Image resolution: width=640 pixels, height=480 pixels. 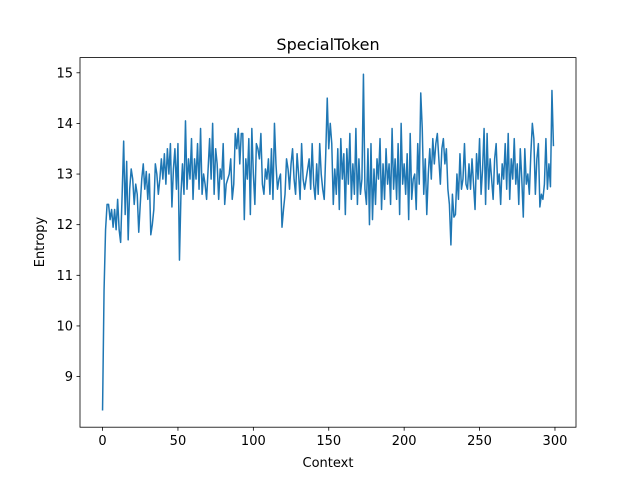 I want to click on y-axis-label: Entropy, so click(x=40, y=241).